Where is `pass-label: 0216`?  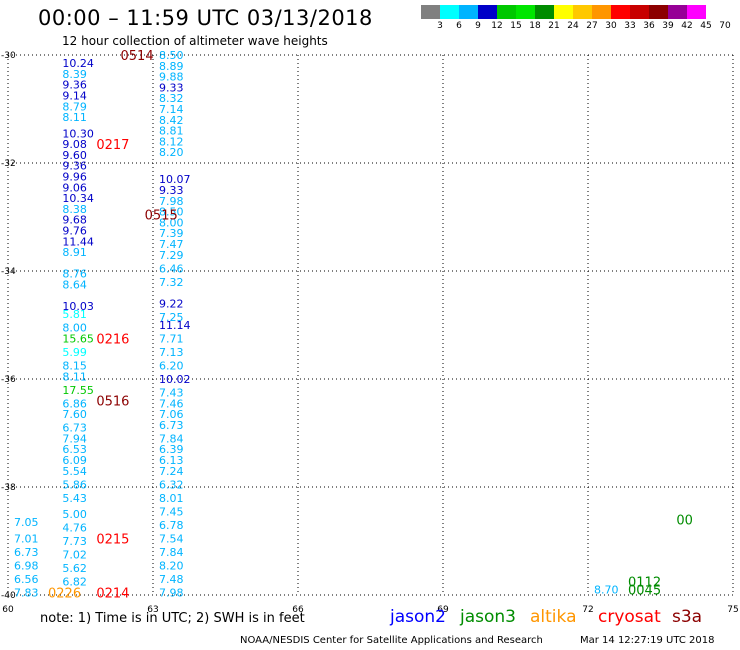
pass-label: 0216 is located at coordinates (112, 340).